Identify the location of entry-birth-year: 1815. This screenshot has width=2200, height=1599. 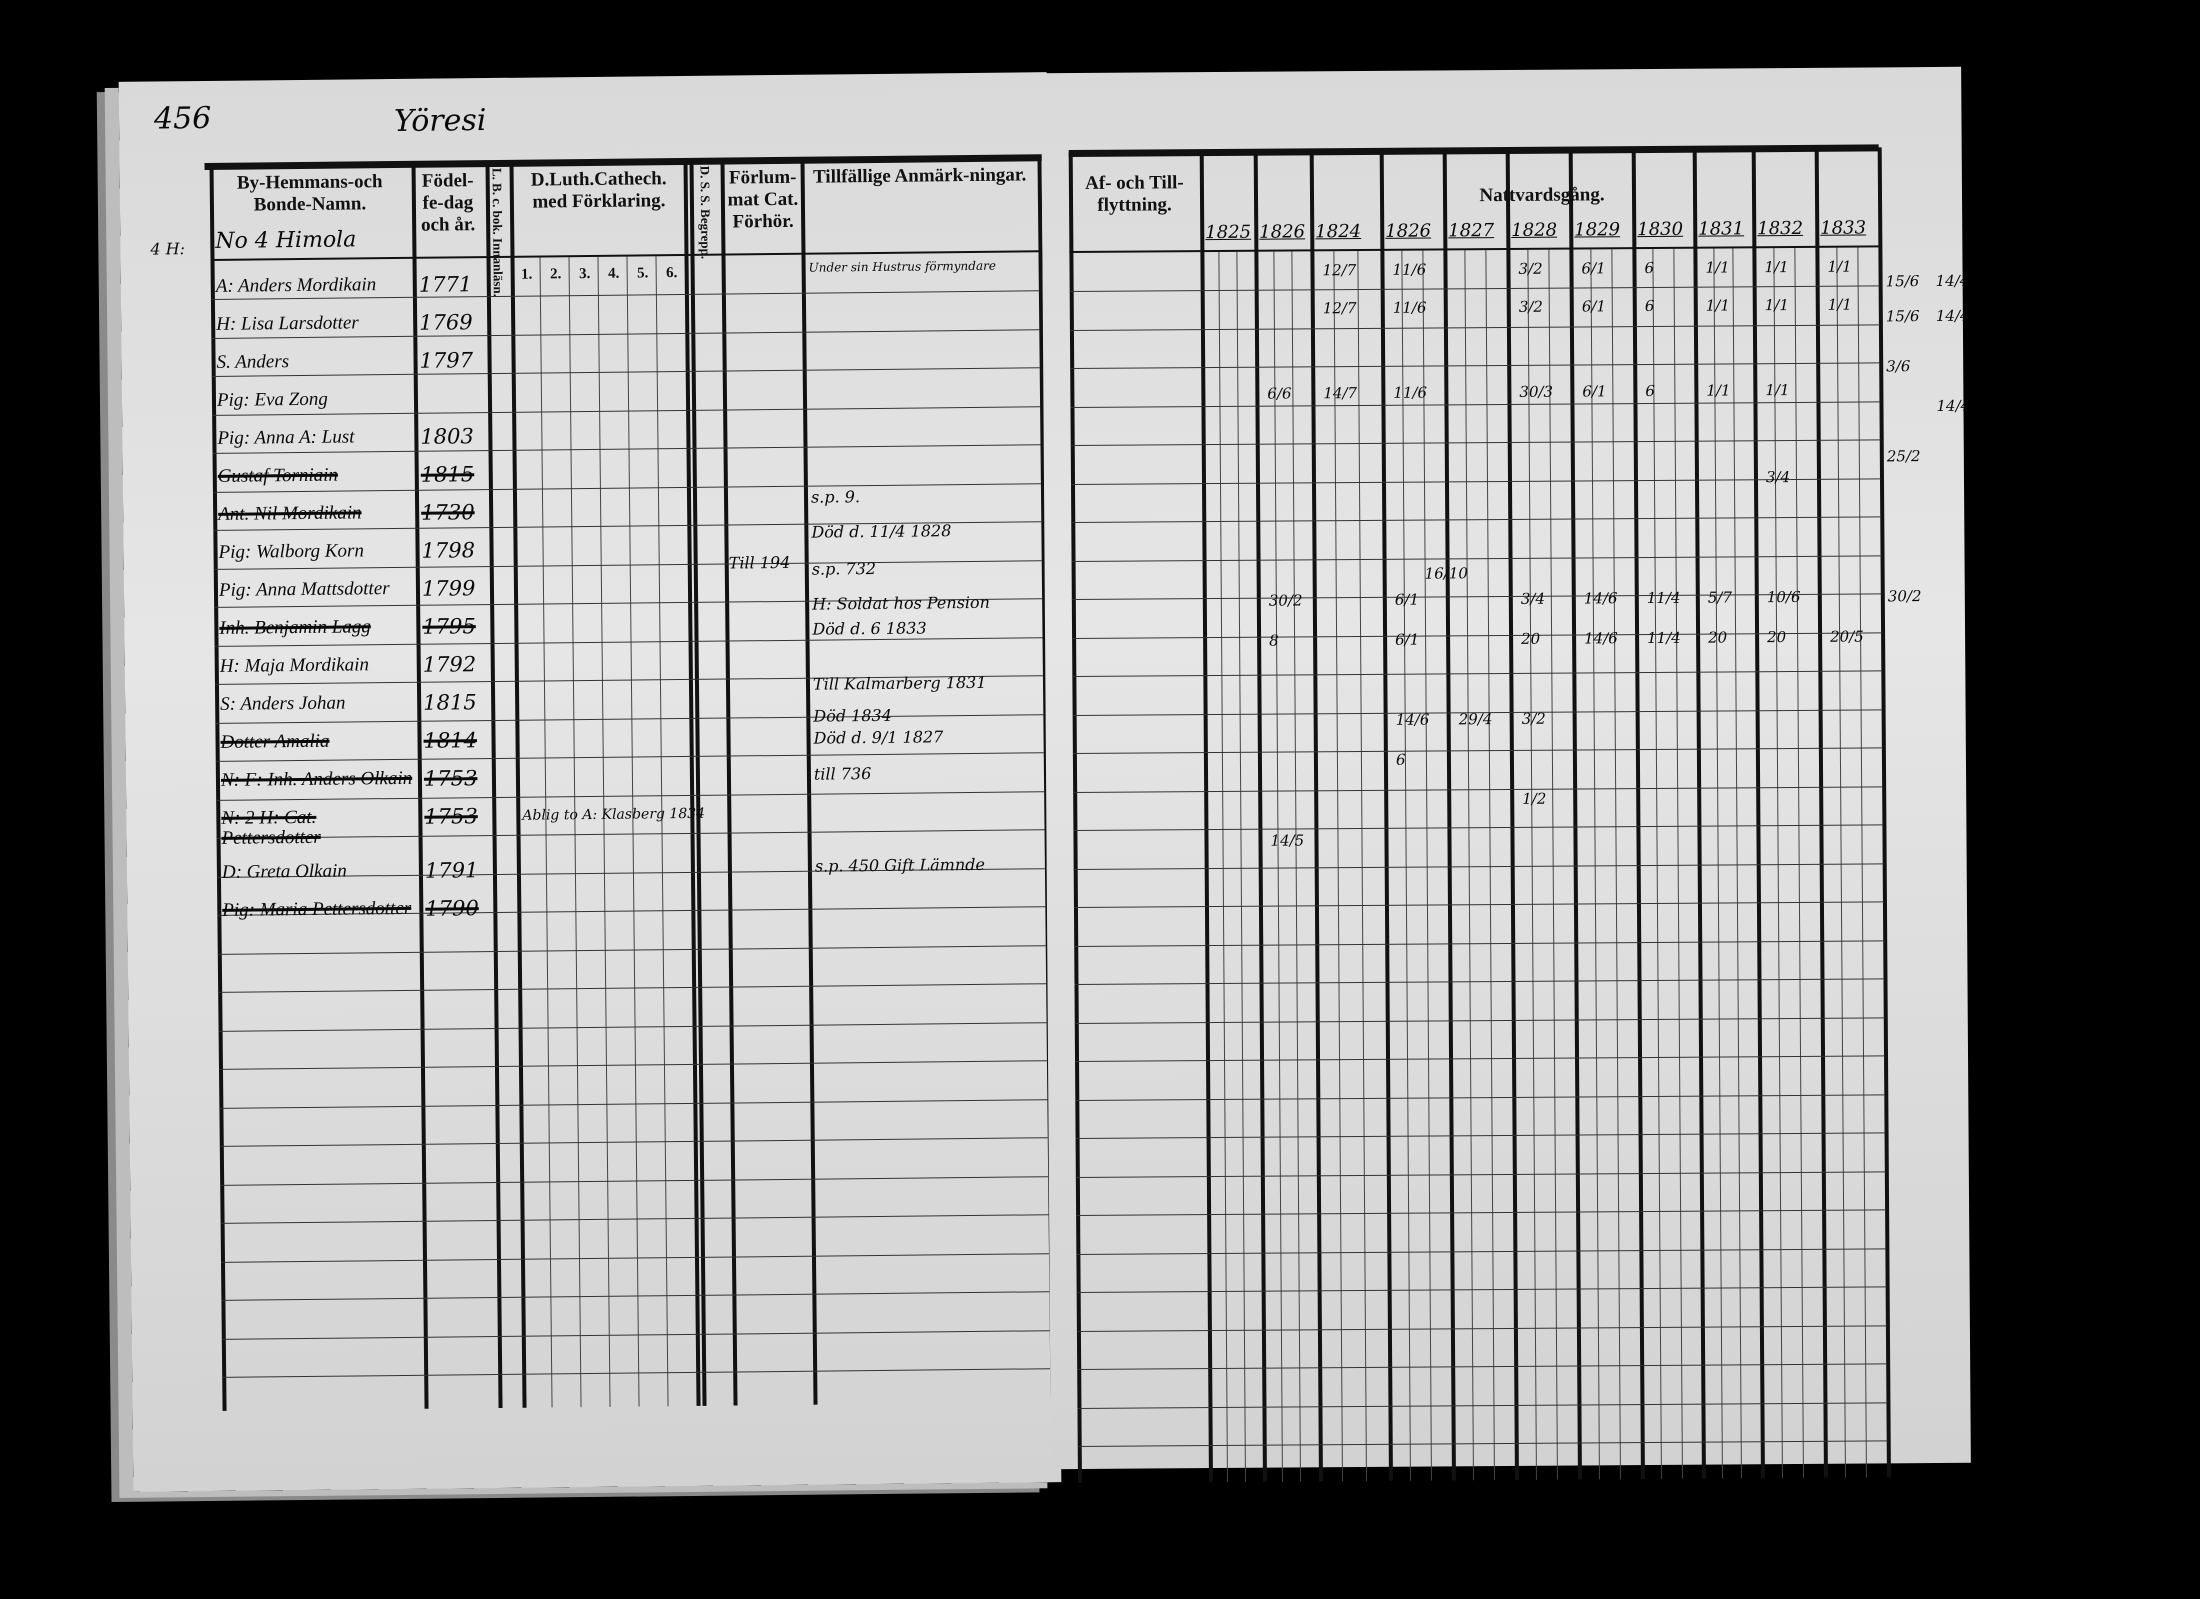
(447, 474).